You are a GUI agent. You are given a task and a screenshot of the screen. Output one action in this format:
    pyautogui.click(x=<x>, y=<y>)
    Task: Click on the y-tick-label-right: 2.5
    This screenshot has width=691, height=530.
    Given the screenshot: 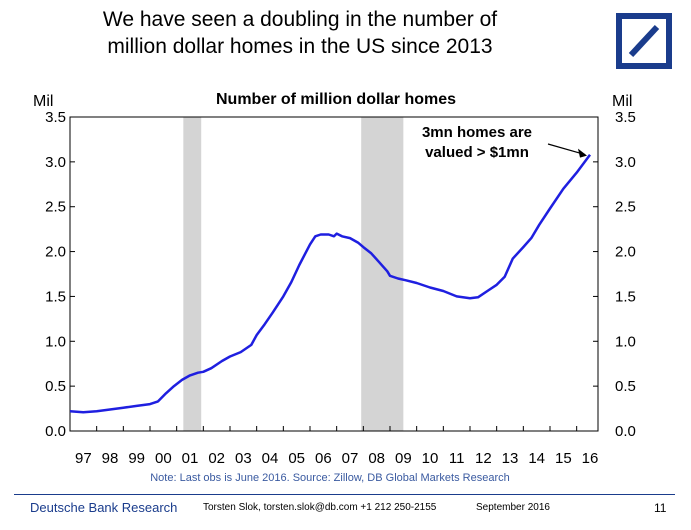 What is the action you would take?
    pyautogui.click(x=625, y=207)
    